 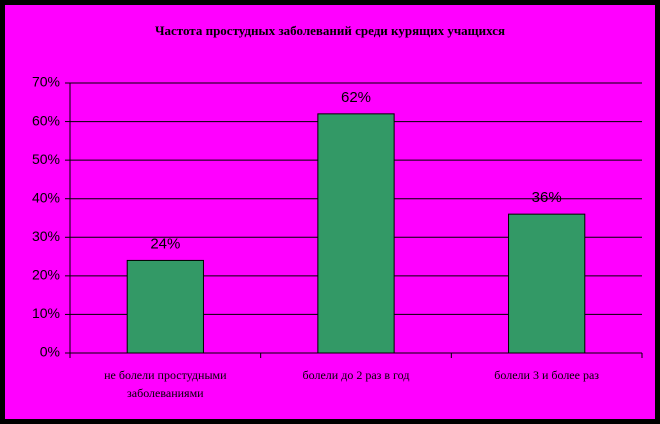 What do you see at coordinates (165, 243) in the screenshot?
I see `value-label: 24%` at bounding box center [165, 243].